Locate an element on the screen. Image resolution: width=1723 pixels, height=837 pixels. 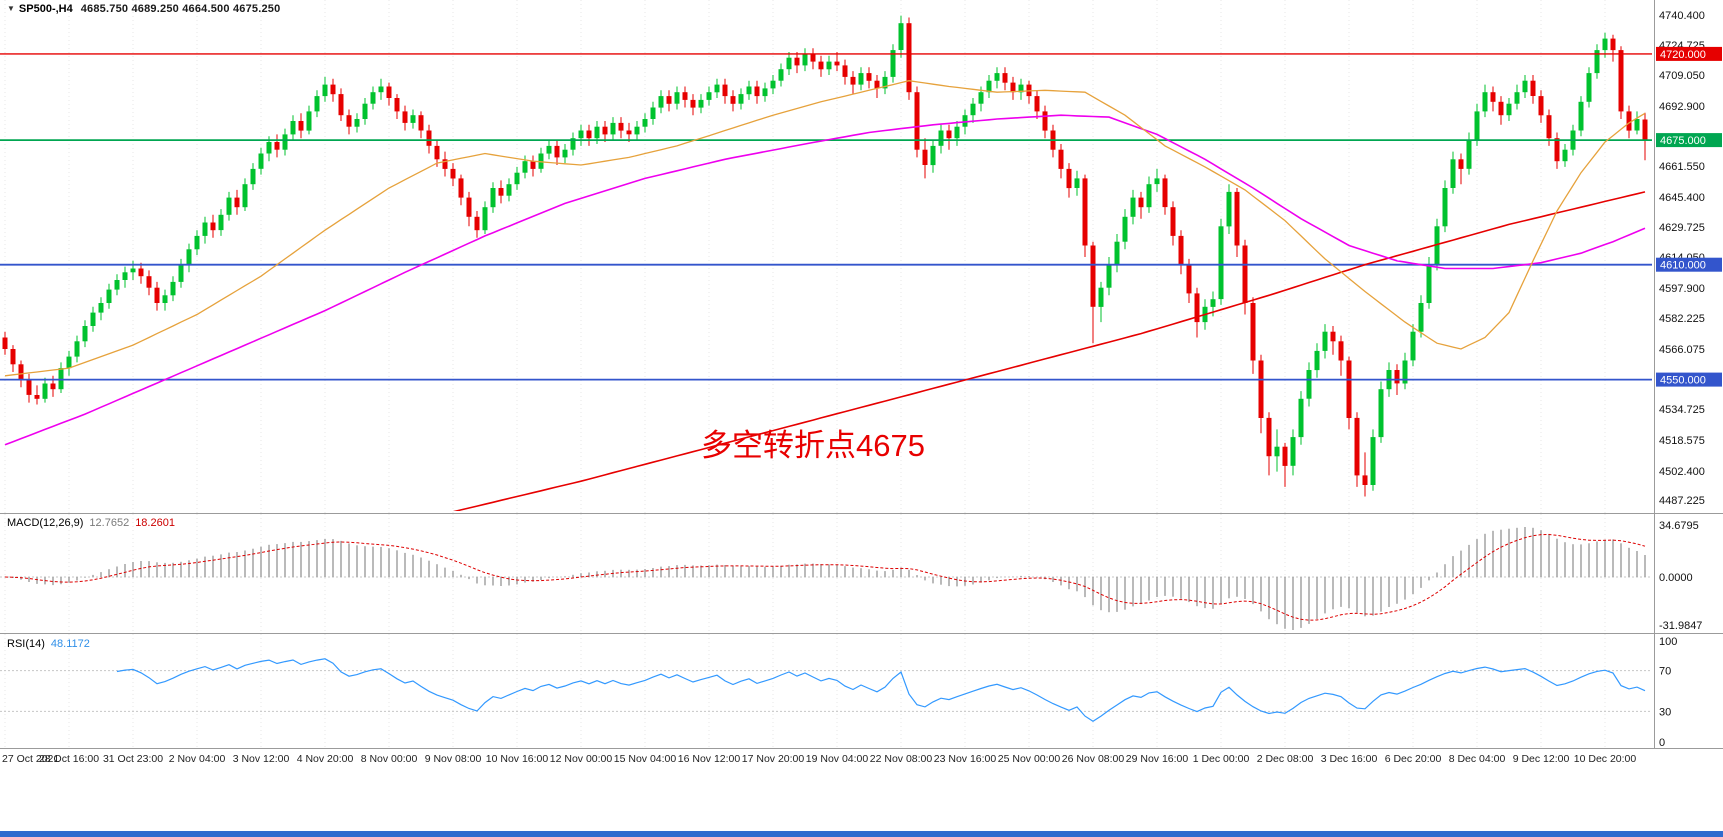
svg-text: 19 Nov 04:00 is located at coordinates (837, 759).